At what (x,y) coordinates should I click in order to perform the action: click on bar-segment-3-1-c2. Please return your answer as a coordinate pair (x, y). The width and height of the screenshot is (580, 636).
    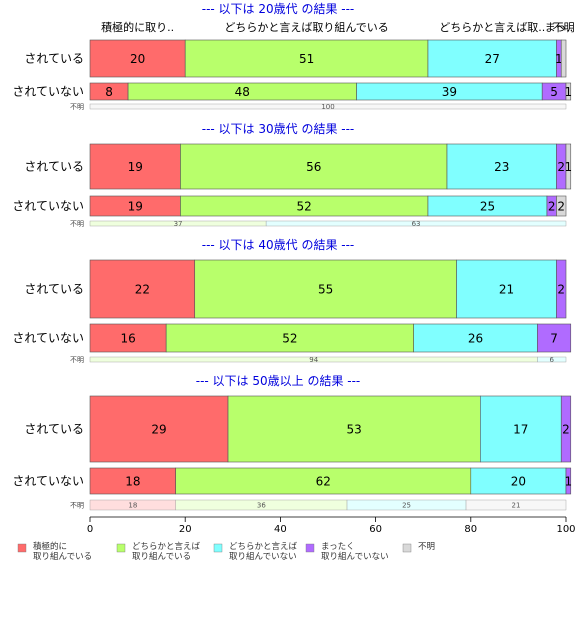
    Looking at the image, I should click on (323, 481).